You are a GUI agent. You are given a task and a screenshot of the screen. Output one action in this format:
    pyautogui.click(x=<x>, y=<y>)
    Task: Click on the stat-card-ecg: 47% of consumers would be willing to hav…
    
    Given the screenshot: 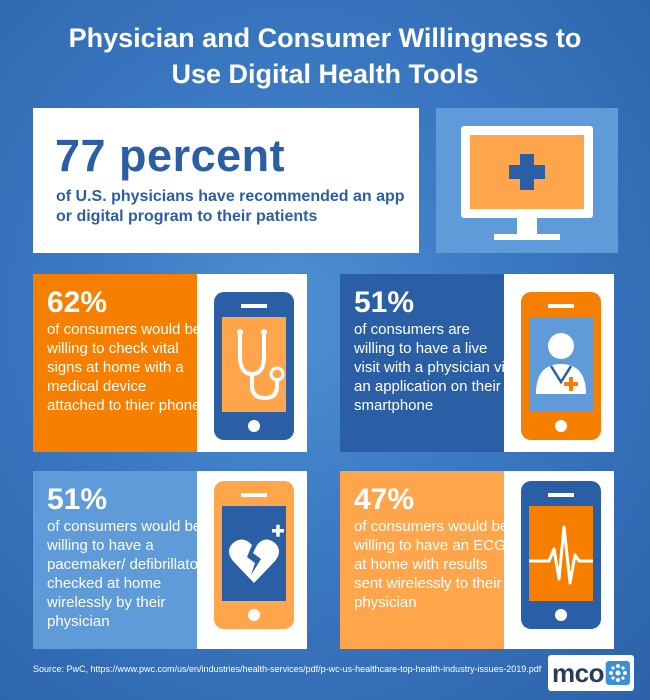 What is the action you would take?
    pyautogui.click(x=424, y=560)
    